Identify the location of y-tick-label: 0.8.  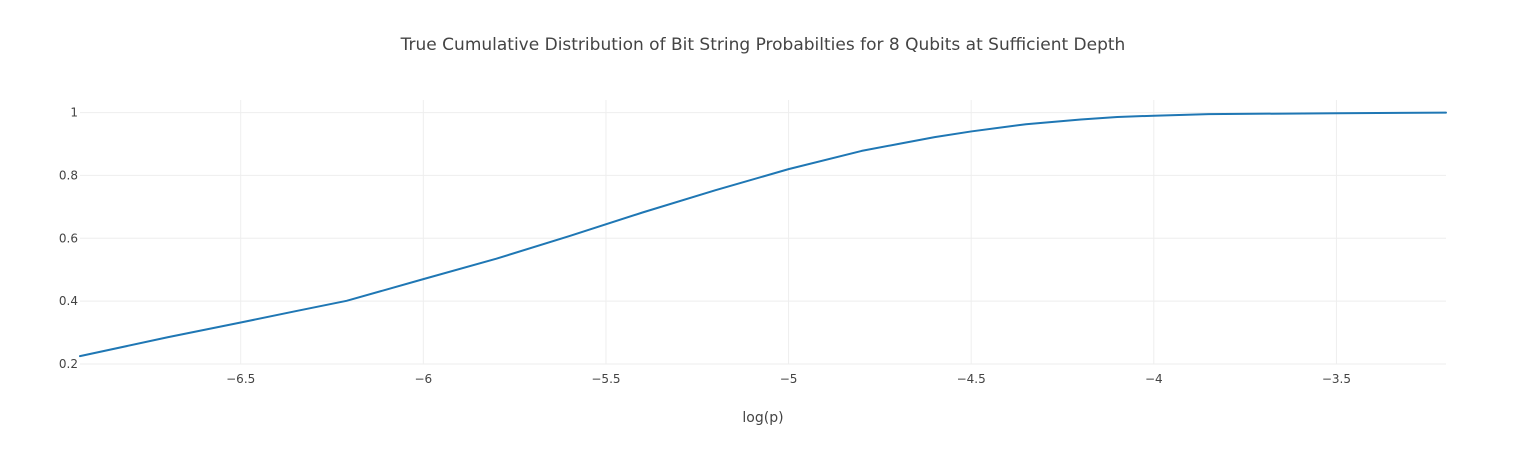
(68, 175).